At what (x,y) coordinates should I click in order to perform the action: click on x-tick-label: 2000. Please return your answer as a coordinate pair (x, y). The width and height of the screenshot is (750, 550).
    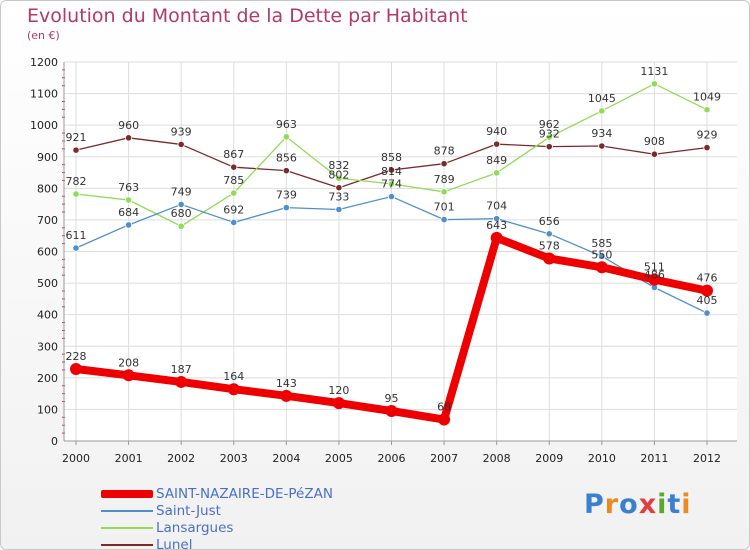
    Looking at the image, I should click on (76, 458).